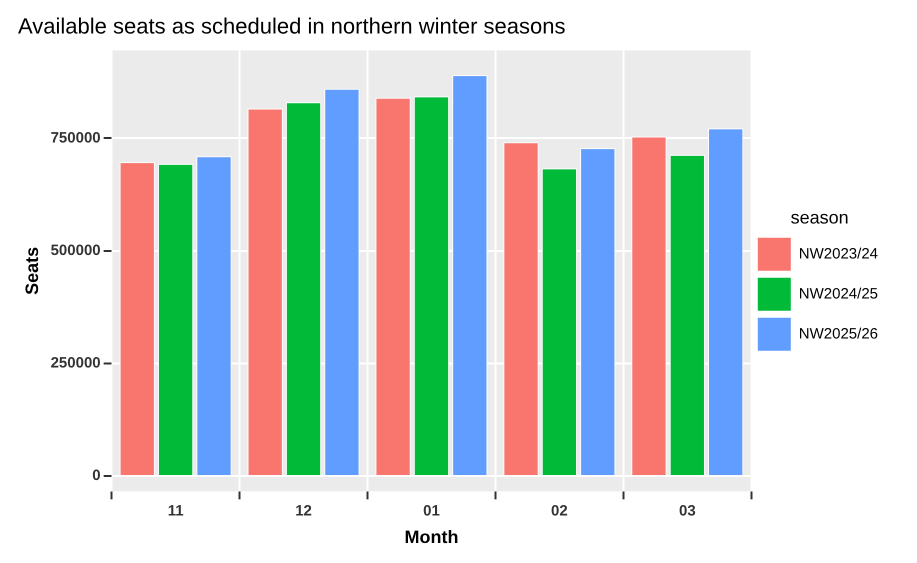 Image resolution: width=917 pixels, height=563 pixels. Describe the element at coordinates (75, 250) in the screenshot. I see `y-tick-label: 500000` at that location.